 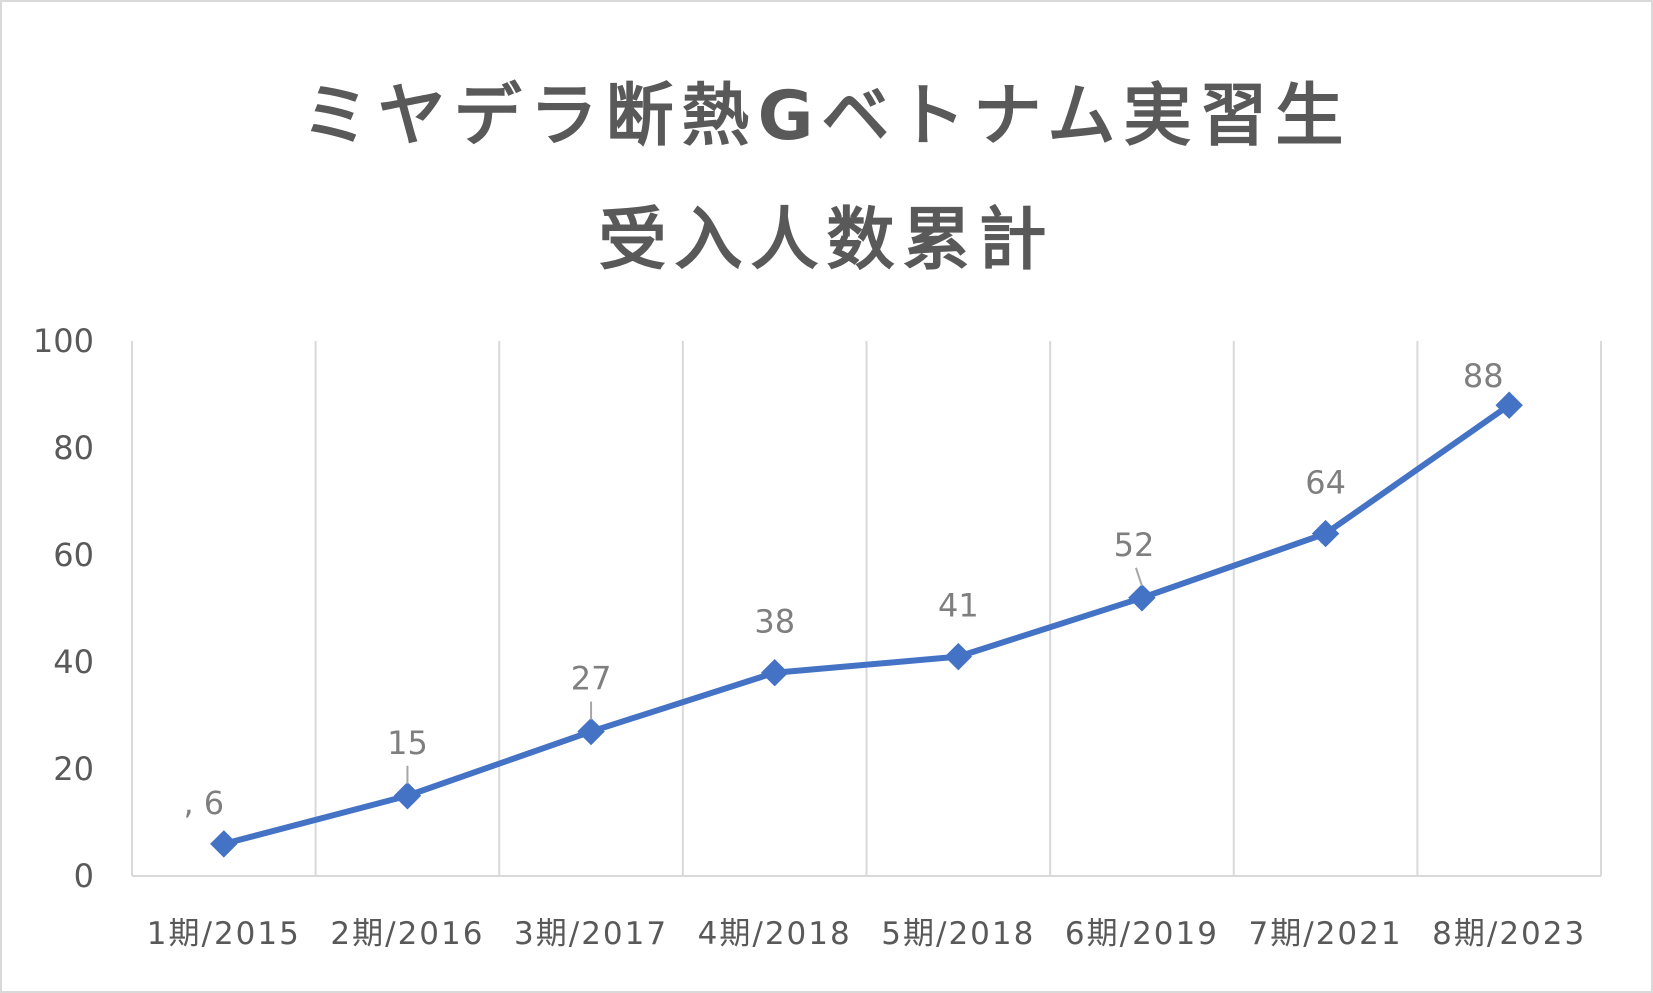 What do you see at coordinates (775, 934) in the screenshot?
I see `x-tick-label: 4期/2018` at bounding box center [775, 934].